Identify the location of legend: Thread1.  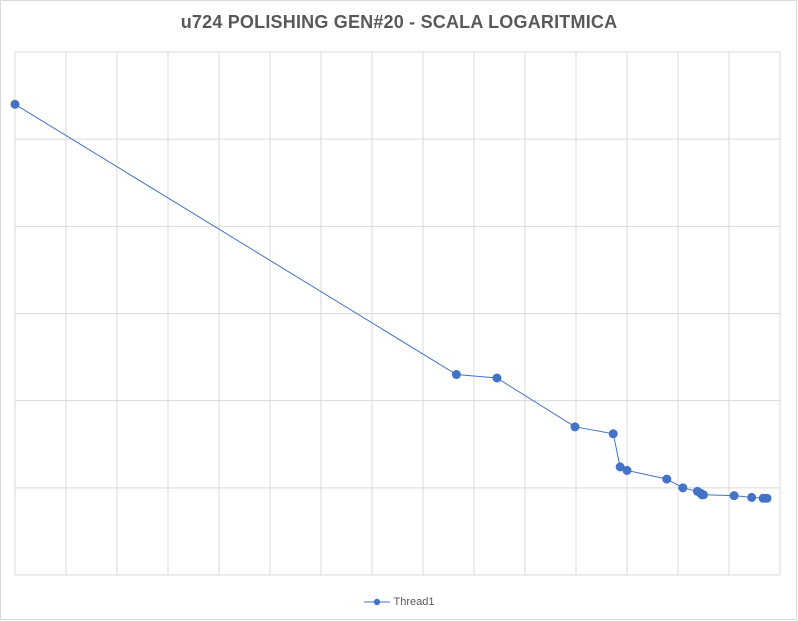
(399, 602).